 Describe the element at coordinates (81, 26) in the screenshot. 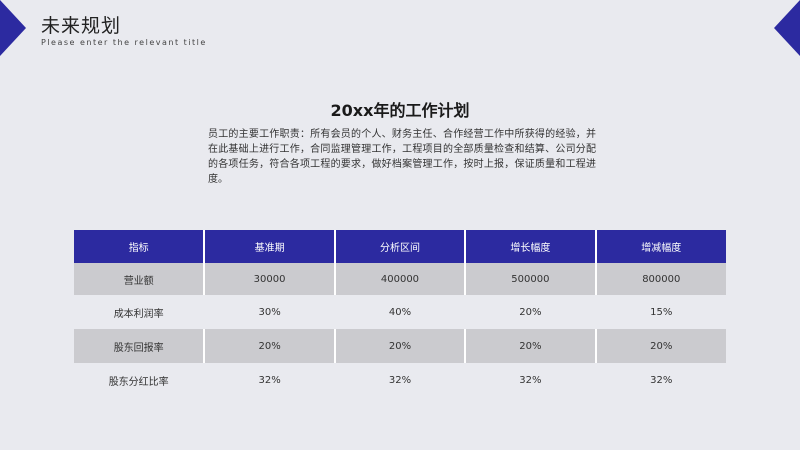

I see `page-title: 未来规划` at that location.